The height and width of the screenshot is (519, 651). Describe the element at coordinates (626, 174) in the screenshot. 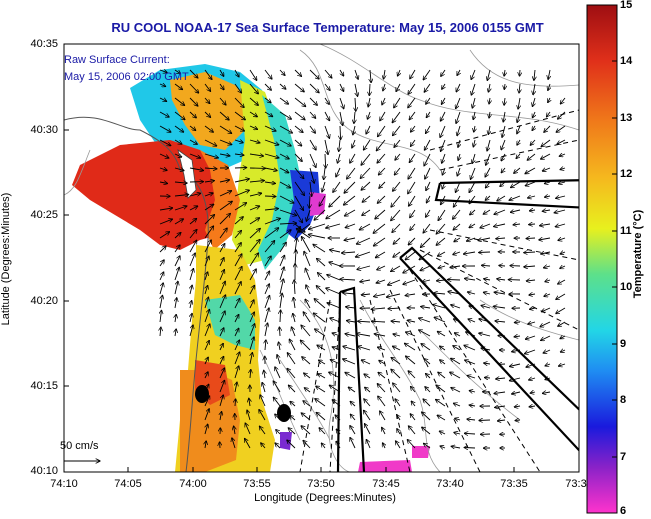

I see `colorbar-tick-label: 12` at that location.